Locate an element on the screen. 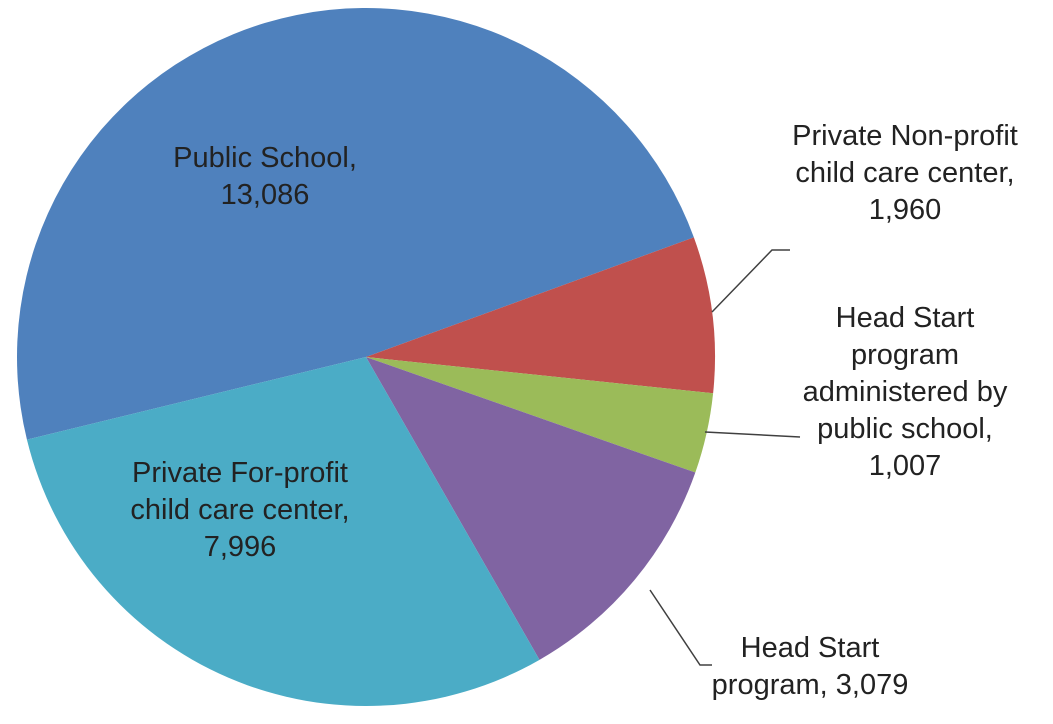 This screenshot has width=1053, height=724. data-label: Public School, 13,086 is located at coordinates (265, 177).